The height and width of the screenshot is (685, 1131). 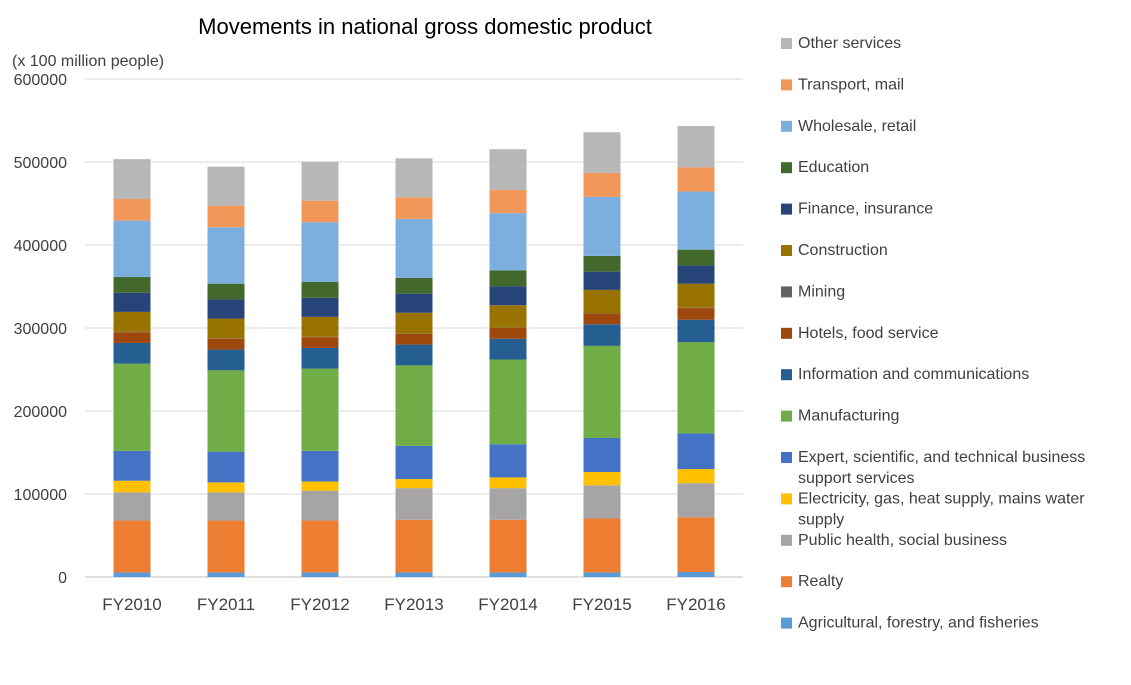 What do you see at coordinates (848, 416) in the screenshot?
I see `legend-label: Manufacturing` at bounding box center [848, 416].